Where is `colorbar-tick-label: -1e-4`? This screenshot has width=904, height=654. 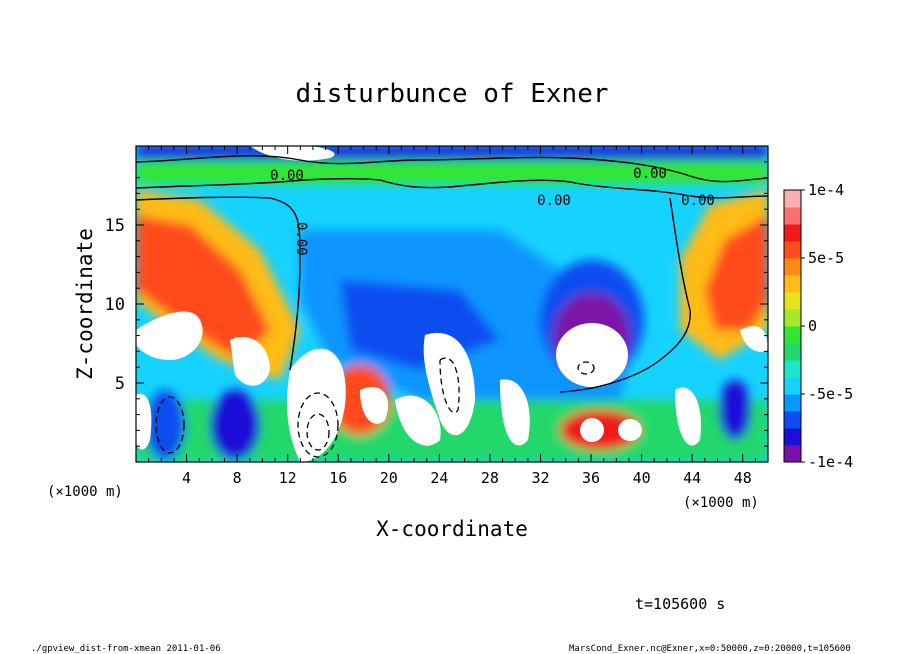
colorbar-tick-label: -1e-4 is located at coordinates (830, 462).